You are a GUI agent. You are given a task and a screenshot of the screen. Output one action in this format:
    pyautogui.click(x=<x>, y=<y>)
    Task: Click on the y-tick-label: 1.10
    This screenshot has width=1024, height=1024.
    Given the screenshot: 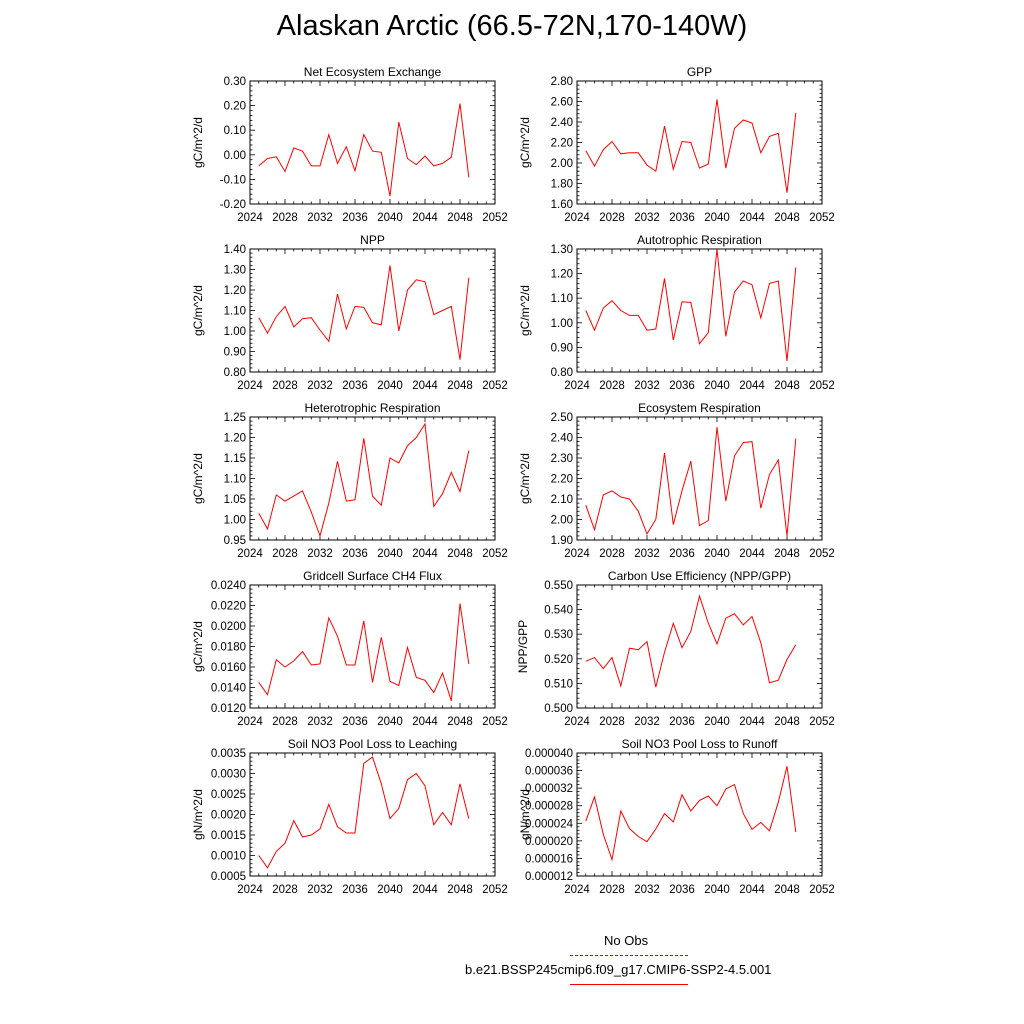 What is the action you would take?
    pyautogui.click(x=562, y=299)
    